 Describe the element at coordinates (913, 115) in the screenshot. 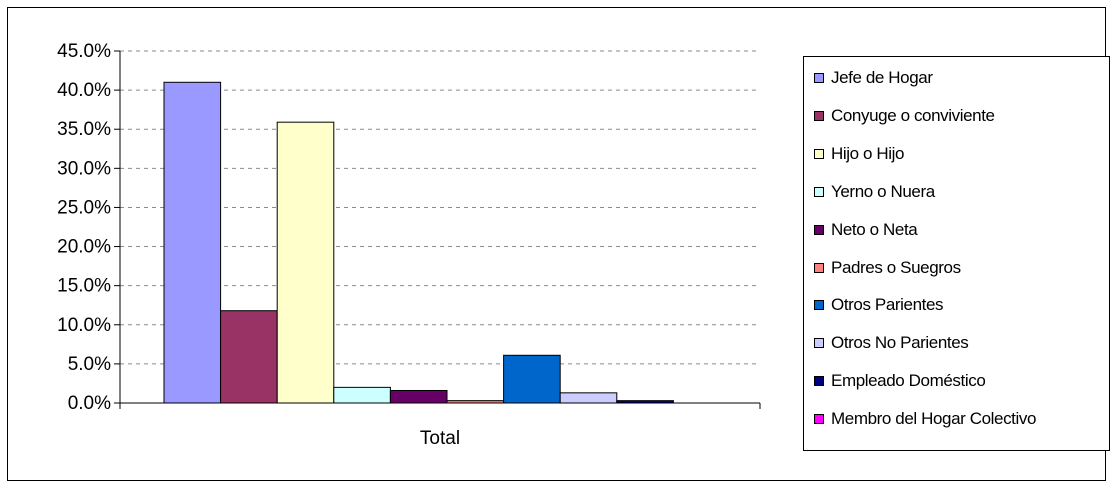

I see `legend-label: Conyuge o conviviente` at that location.